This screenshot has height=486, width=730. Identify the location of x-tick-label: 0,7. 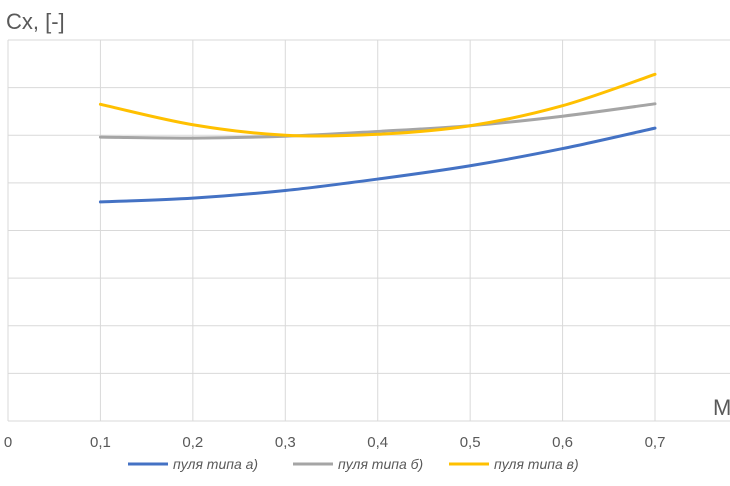
(655, 442).